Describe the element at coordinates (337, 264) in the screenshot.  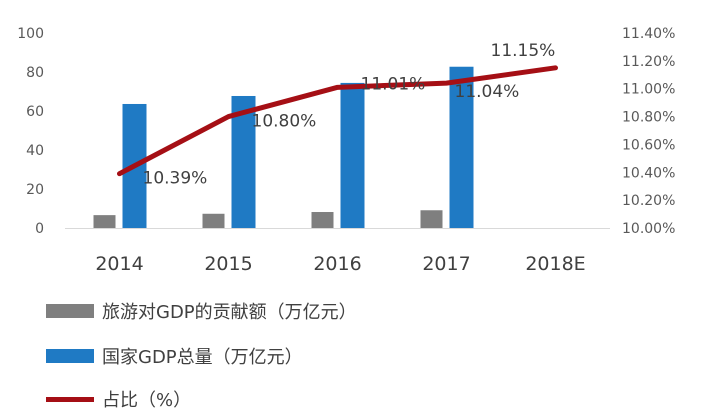
I see `category-label: 2016` at that location.